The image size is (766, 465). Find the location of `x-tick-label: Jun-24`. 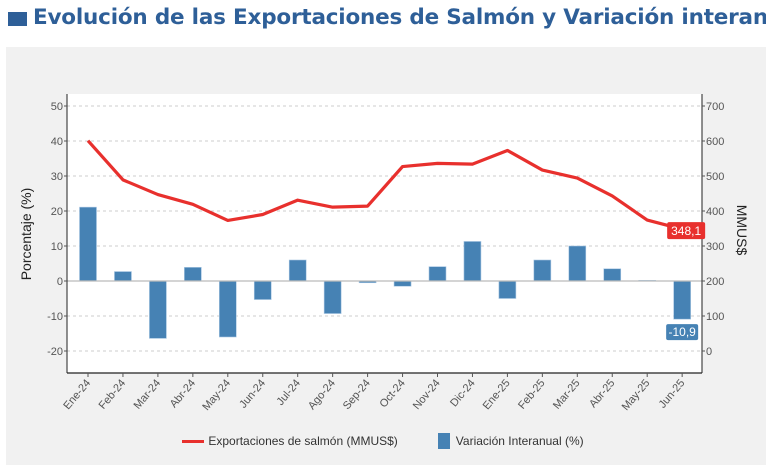

x-tick-label: Jun-24 is located at coordinates (252, 393).